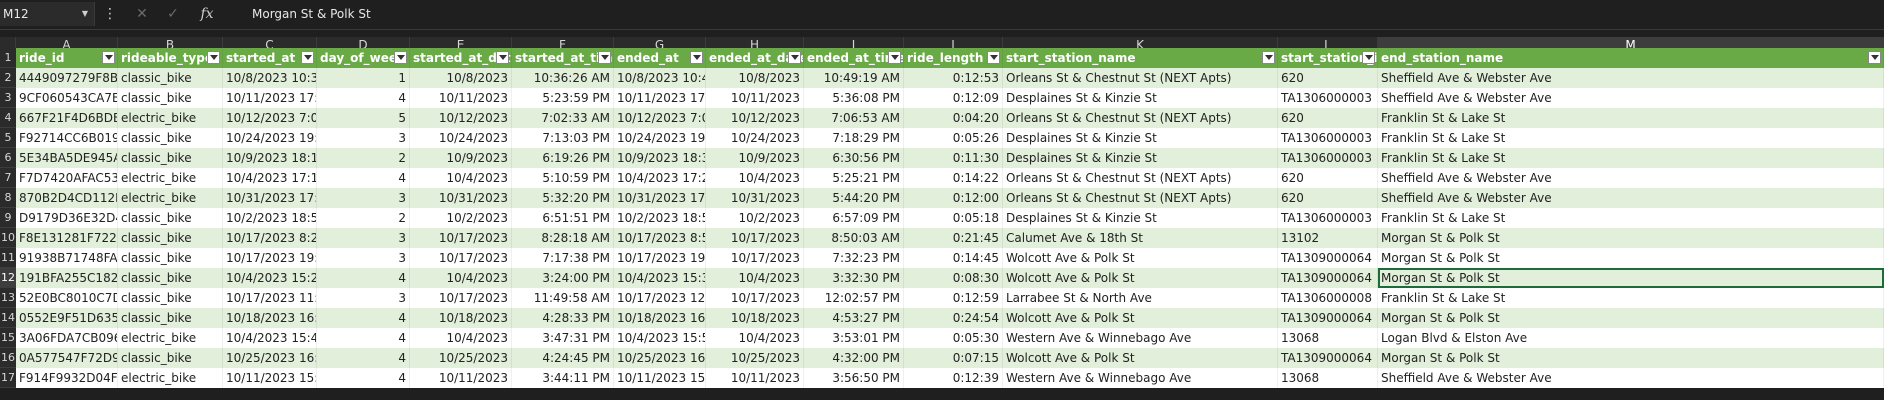 This screenshot has height=400, width=1884. What do you see at coordinates (563, 58) in the screenshot?
I see `header-cell-started-at-time: started_at_time` at bounding box center [563, 58].